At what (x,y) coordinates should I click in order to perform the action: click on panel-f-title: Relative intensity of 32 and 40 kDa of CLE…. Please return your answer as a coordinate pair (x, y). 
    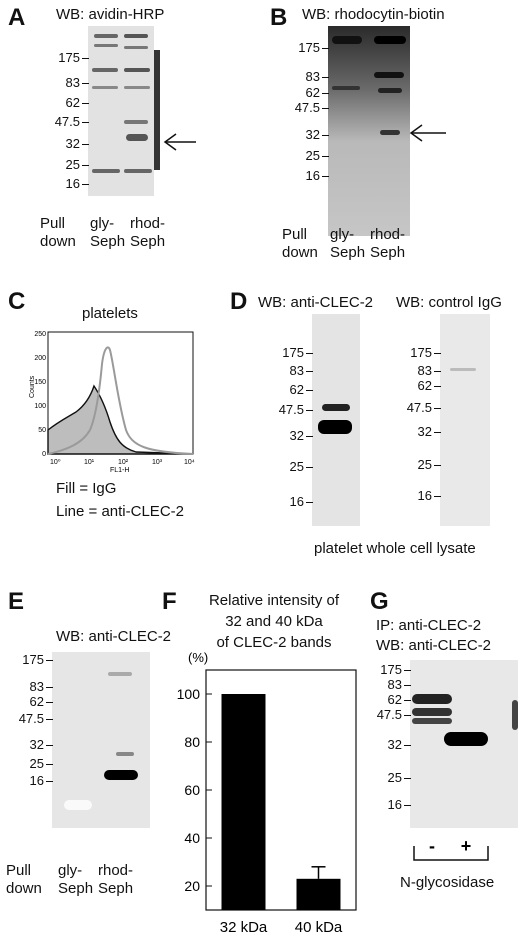
    Looking at the image, I should click on (274, 621).